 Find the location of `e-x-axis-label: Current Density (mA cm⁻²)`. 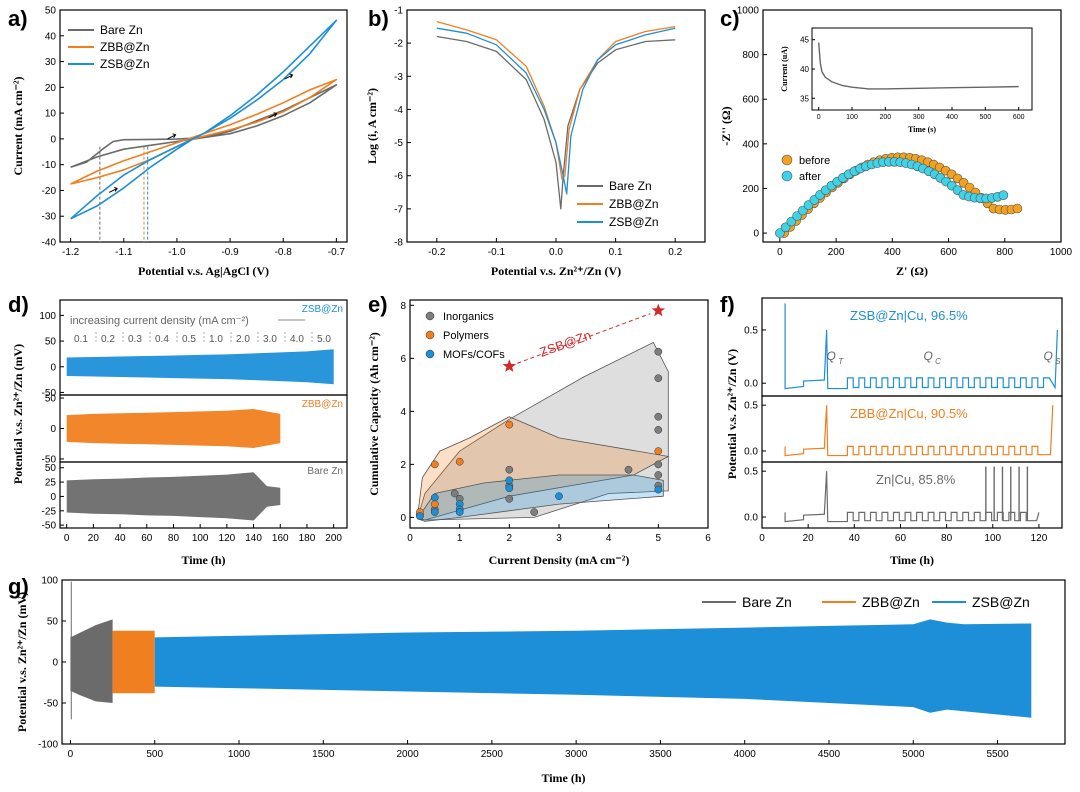

e-x-axis-label: Current Density (mA cm⁻²) is located at coordinates (559, 560).